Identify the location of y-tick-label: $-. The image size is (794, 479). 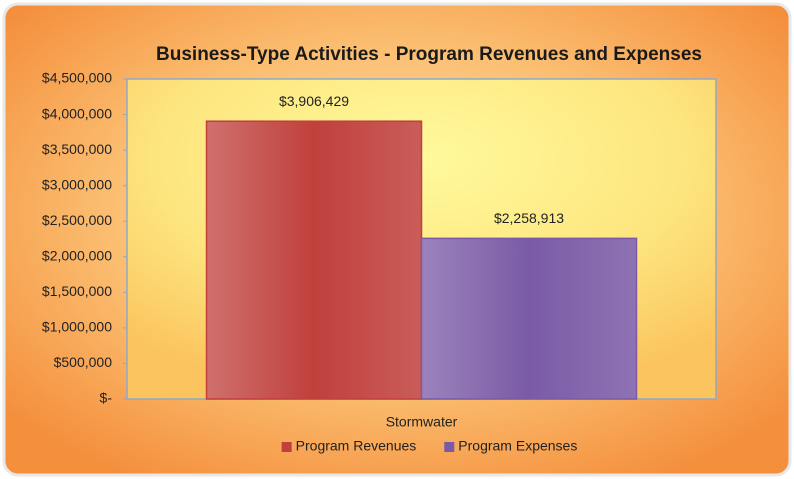
(106, 398).